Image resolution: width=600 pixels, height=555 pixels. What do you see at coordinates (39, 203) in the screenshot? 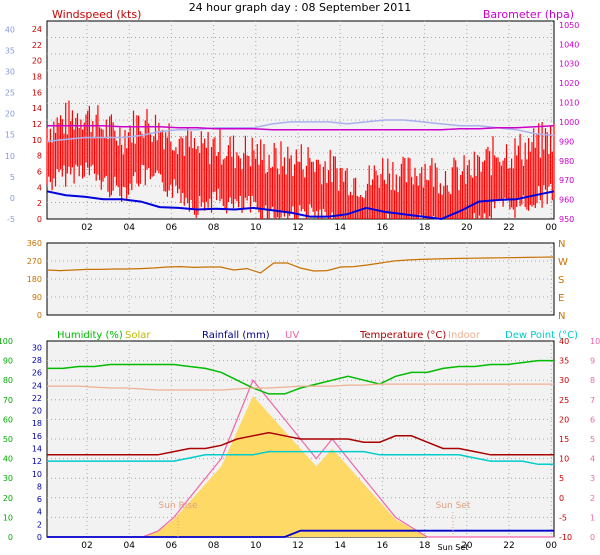
I see `windspeed-tick: 2` at bounding box center [39, 203].